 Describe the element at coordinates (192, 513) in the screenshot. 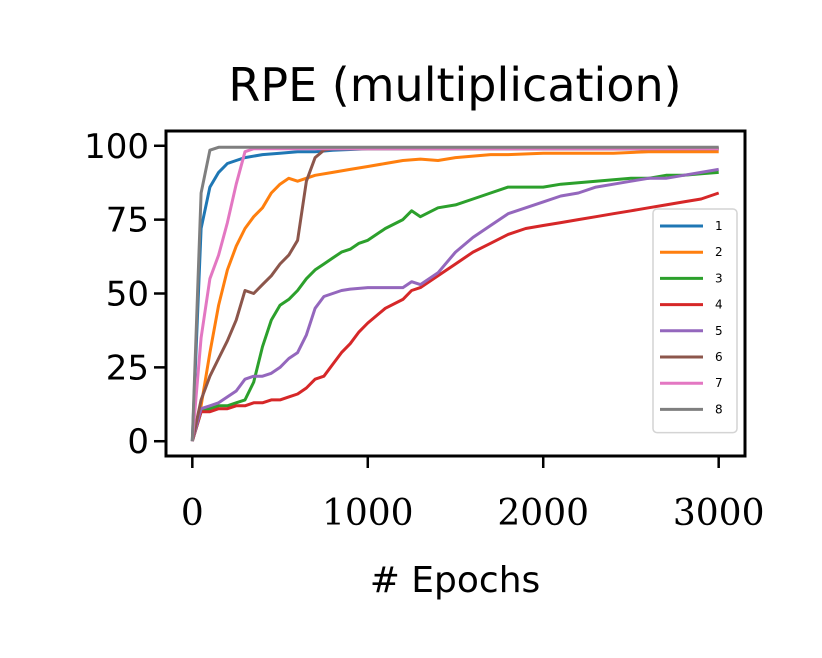

I see `x-tick-label: 0` at that location.